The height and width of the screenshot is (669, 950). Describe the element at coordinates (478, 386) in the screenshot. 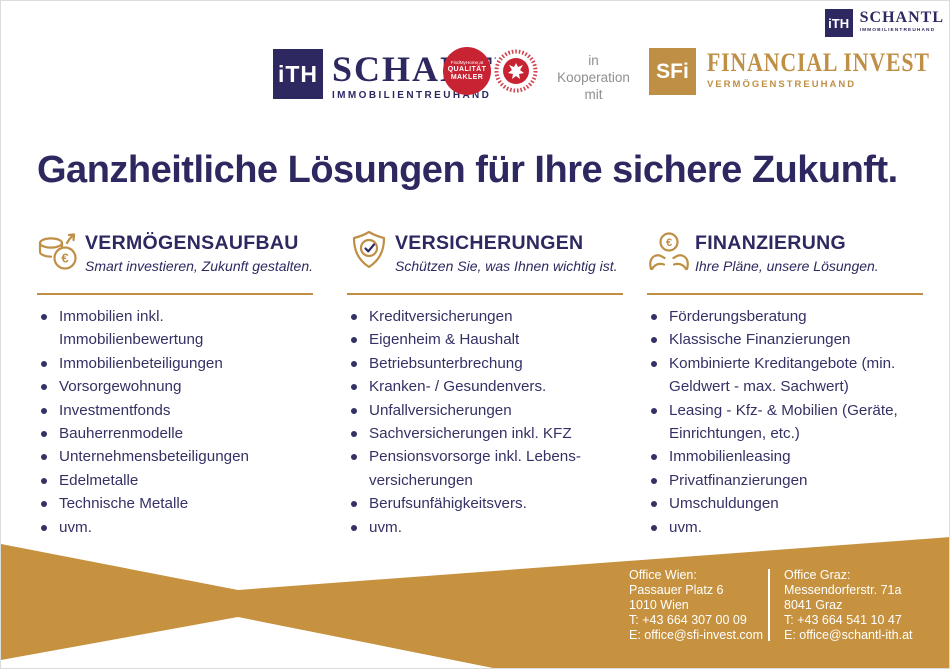

I see `list-item: Kranken- / Gesundenvers.` at that location.